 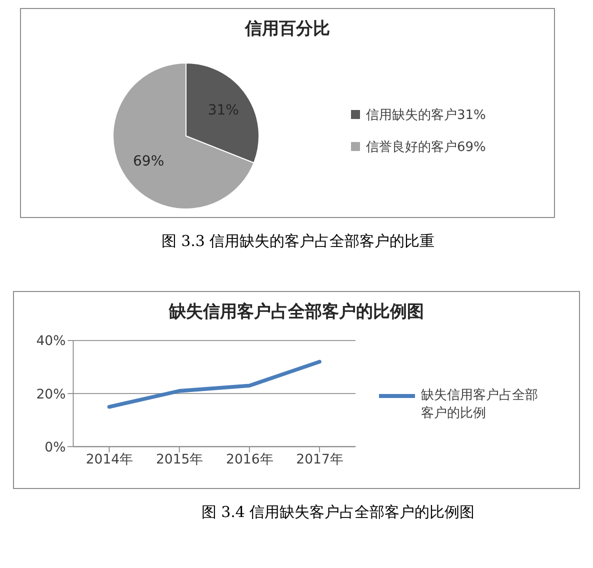 I want to click on line-series, so click(x=214, y=384).